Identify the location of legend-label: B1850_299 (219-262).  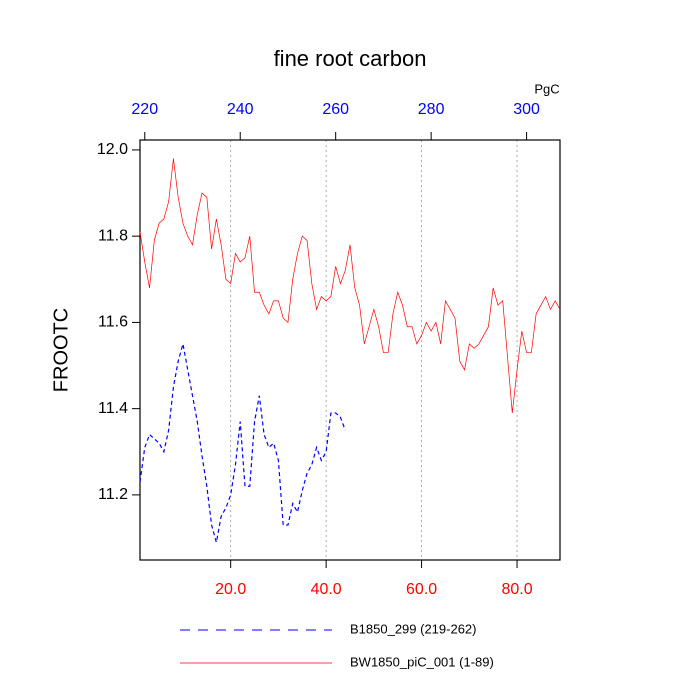
(413, 628).